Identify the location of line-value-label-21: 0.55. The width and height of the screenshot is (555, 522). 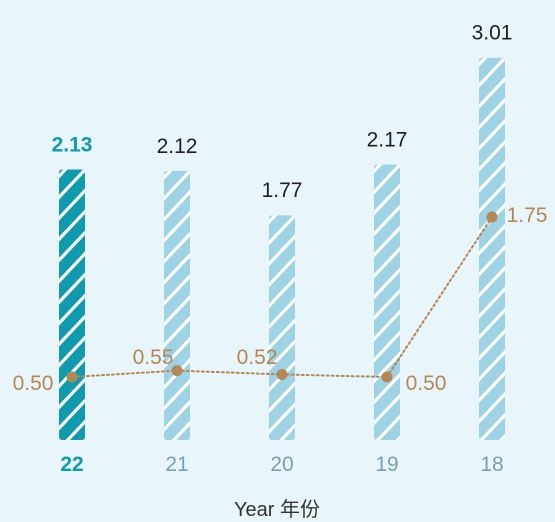
(153, 357).